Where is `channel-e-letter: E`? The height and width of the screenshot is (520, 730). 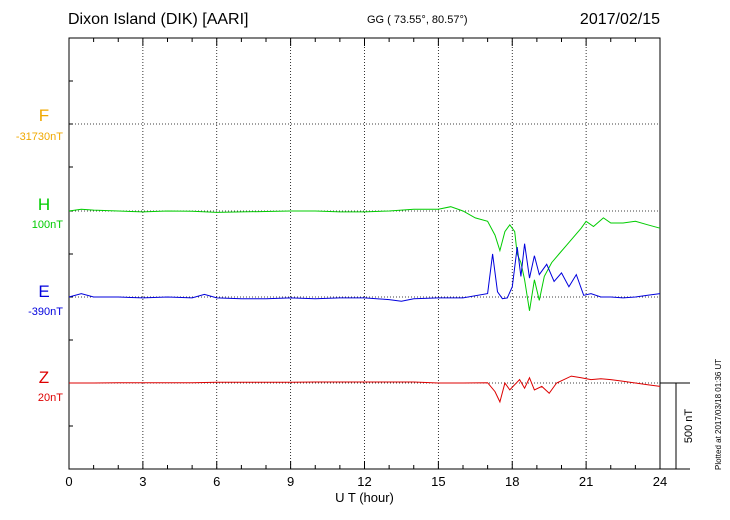 channel-e-letter: E is located at coordinates (44, 291).